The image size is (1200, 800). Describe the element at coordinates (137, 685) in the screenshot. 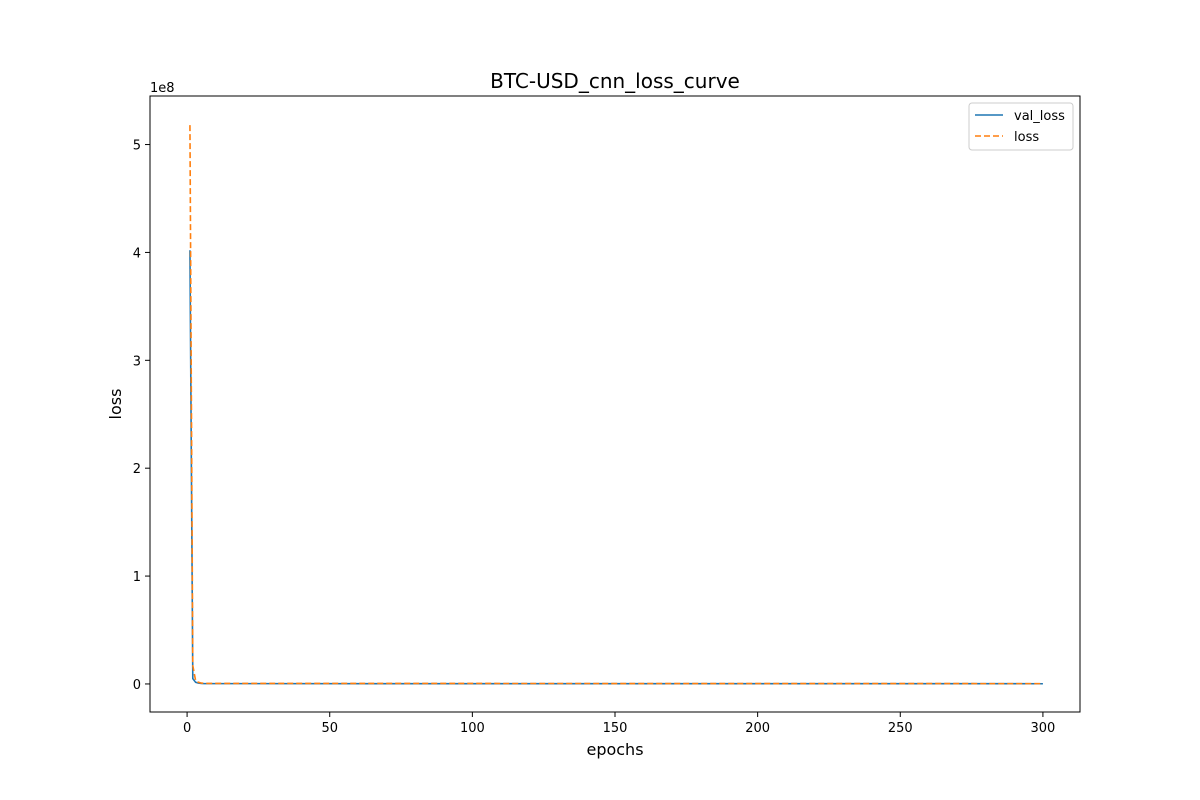

I see `y-tick-label: 0` at that location.